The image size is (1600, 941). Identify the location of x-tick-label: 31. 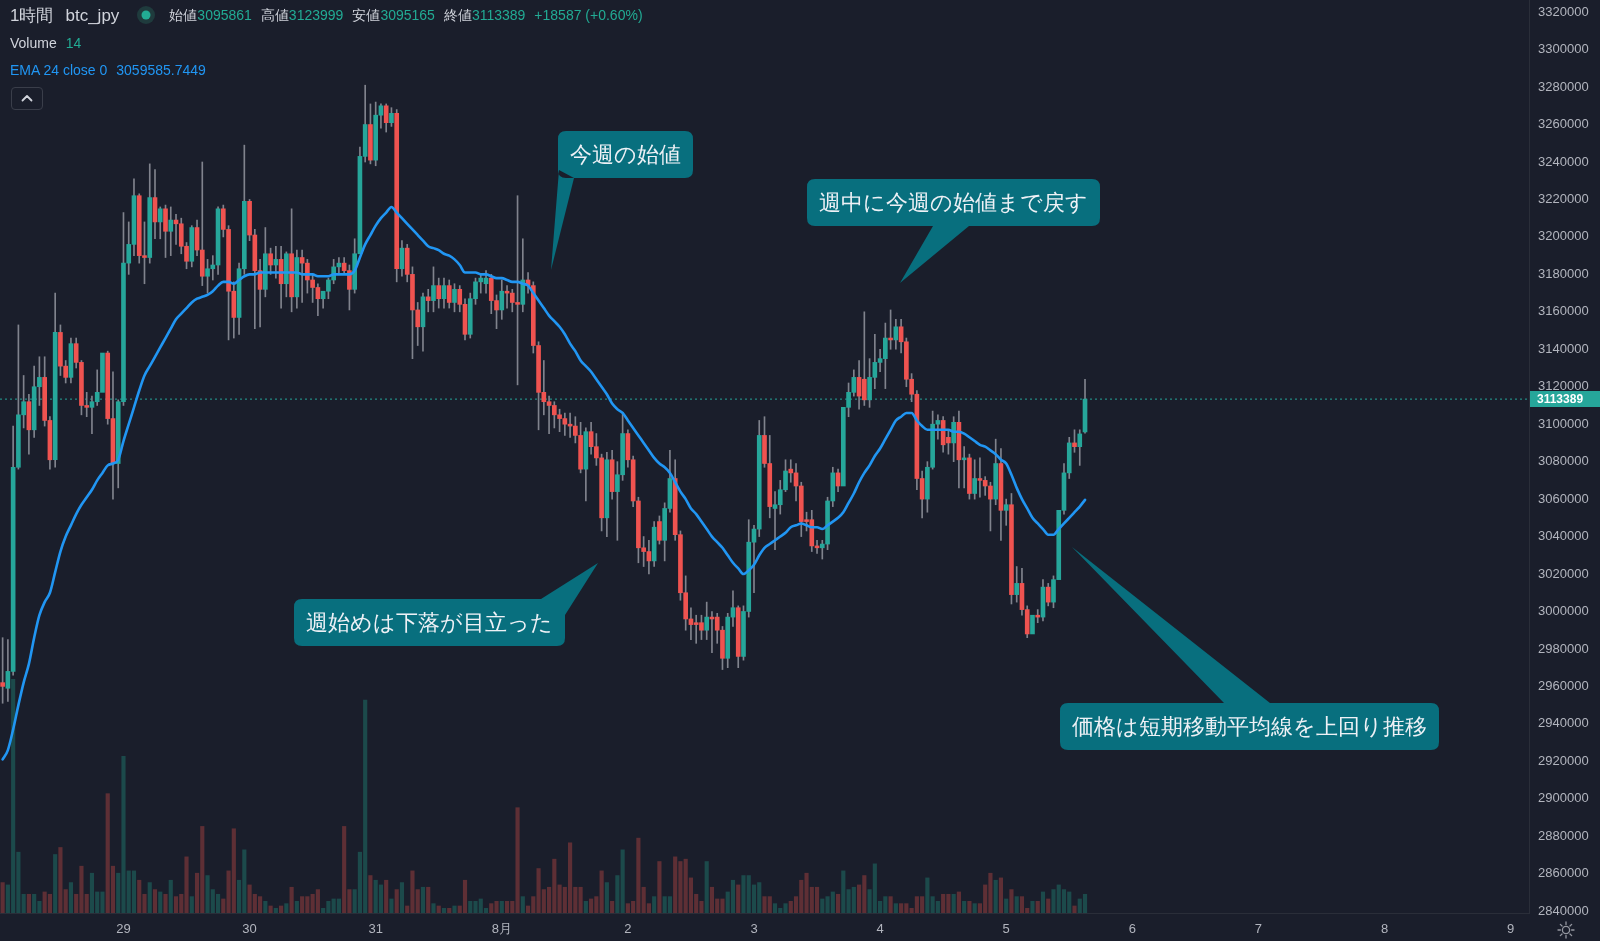
(375, 929).